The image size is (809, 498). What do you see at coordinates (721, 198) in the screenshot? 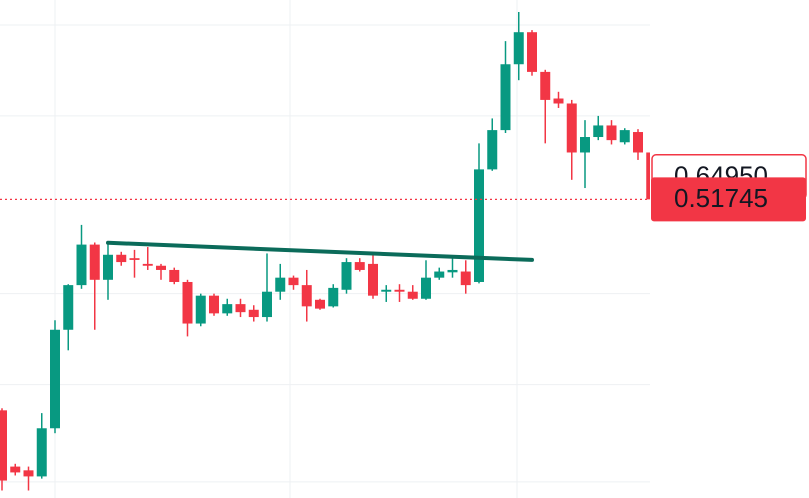
I see `price-label: 0.51745` at bounding box center [721, 198].